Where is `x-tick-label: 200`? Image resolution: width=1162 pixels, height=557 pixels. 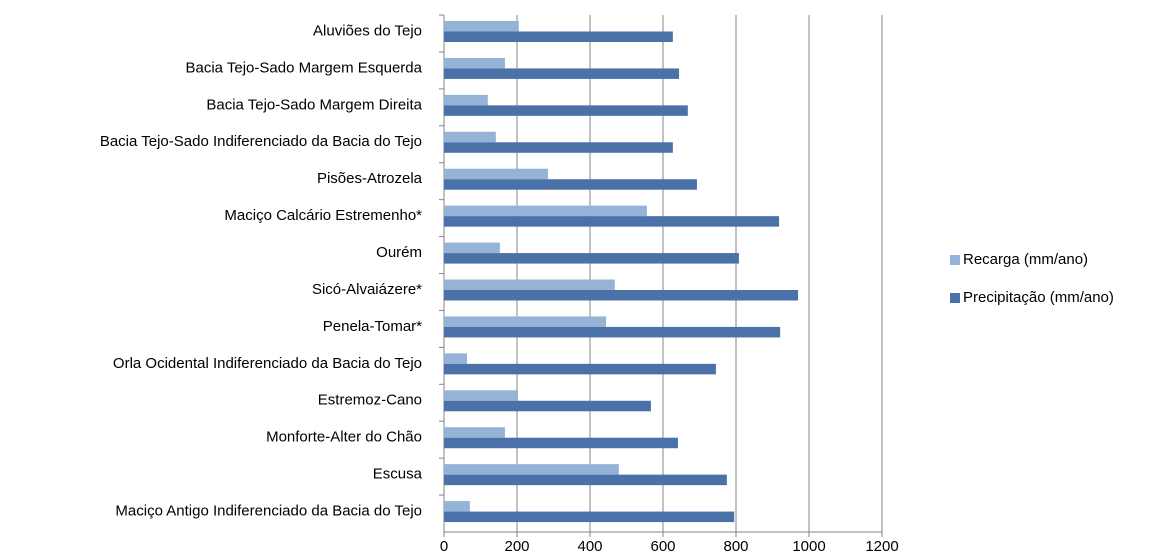
x-tick-label: 200 is located at coordinates (516, 545).